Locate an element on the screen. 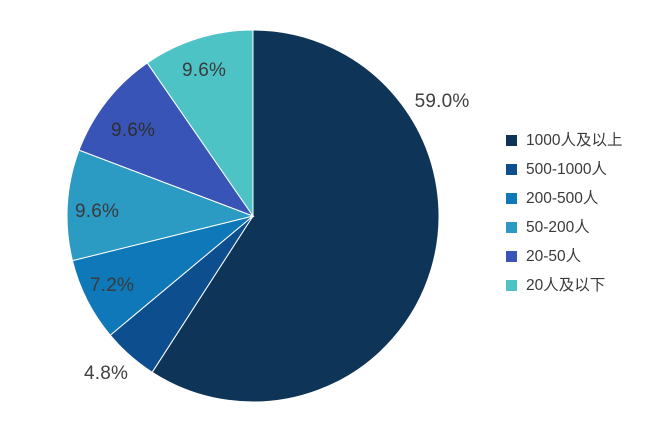  legend-item-label: 500-1000人 is located at coordinates (567, 169).